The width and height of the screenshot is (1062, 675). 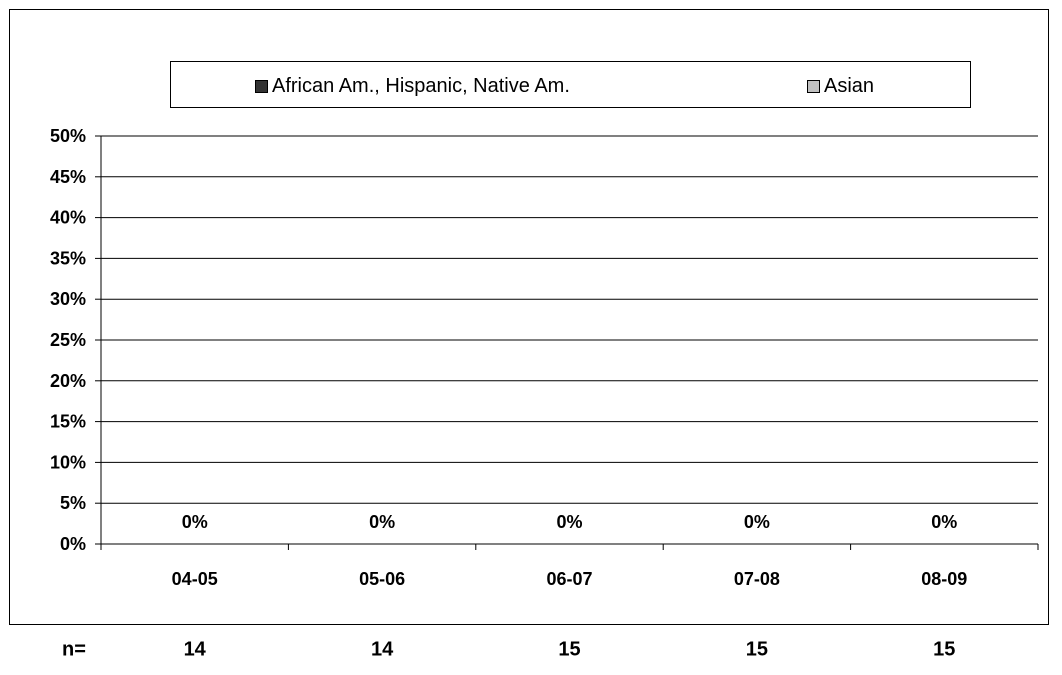 I want to click on y-tick-label: 10%, so click(x=68, y=462).